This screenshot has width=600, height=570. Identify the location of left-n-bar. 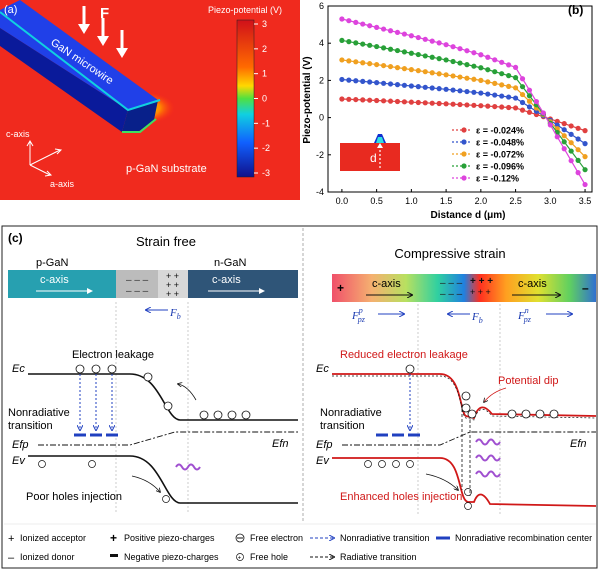
(243, 284).